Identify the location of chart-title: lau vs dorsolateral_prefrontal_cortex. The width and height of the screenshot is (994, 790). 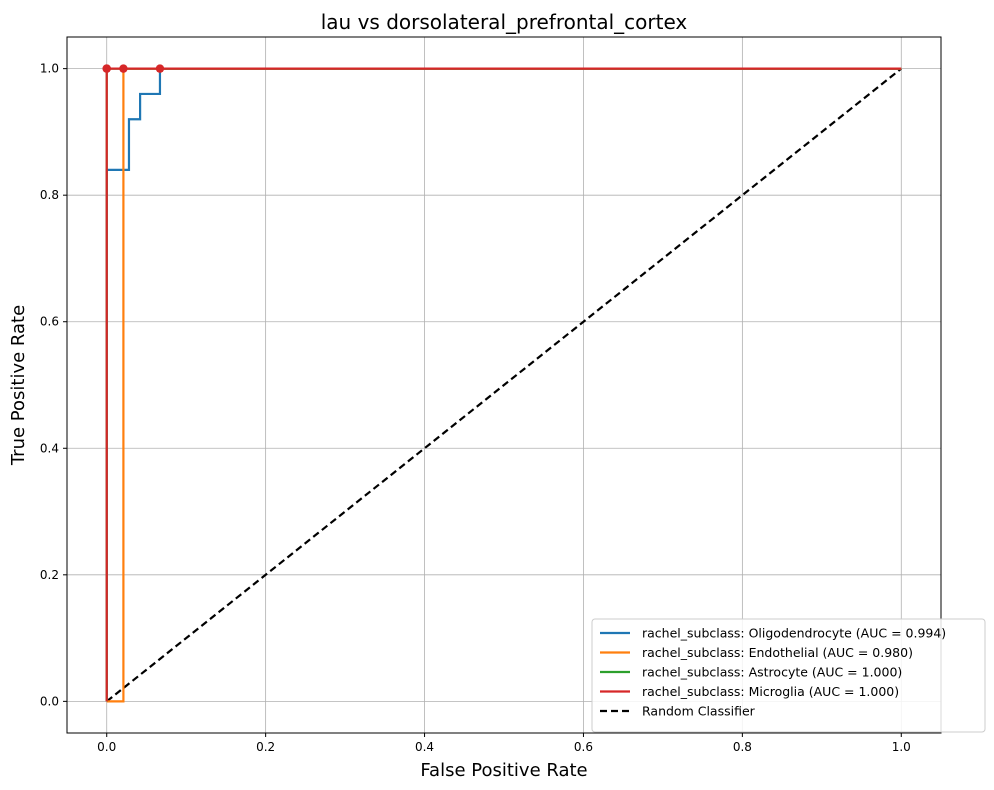
(504, 22).